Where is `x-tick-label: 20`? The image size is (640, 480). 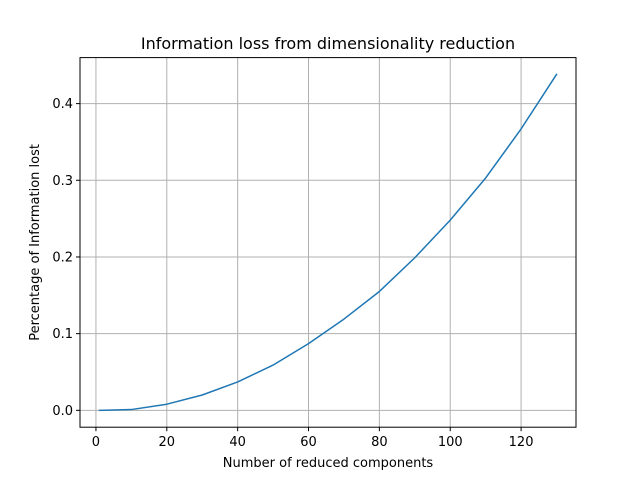
x-tick-label: 20 is located at coordinates (167, 442).